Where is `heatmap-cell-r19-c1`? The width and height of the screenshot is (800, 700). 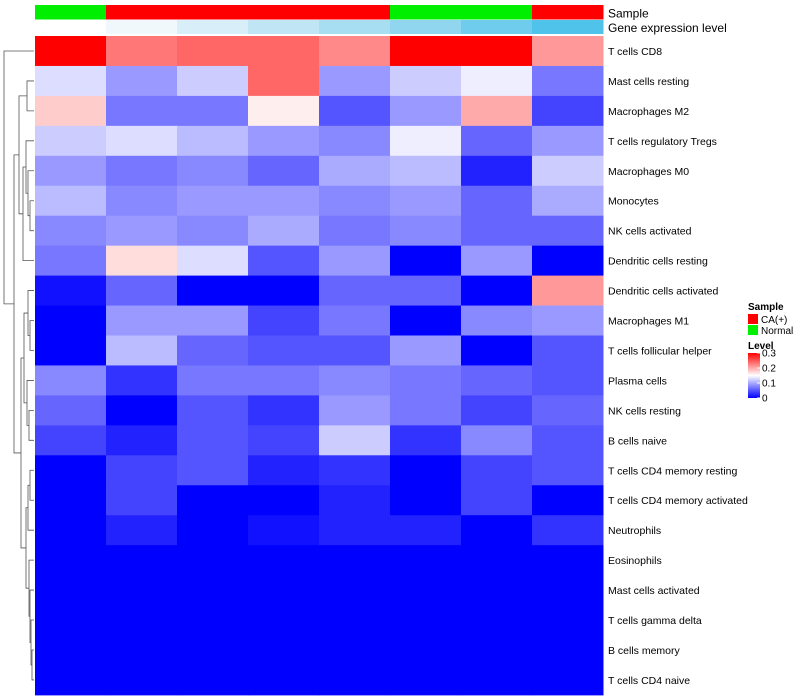 heatmap-cell-r19-c1 is located at coordinates (71, 590).